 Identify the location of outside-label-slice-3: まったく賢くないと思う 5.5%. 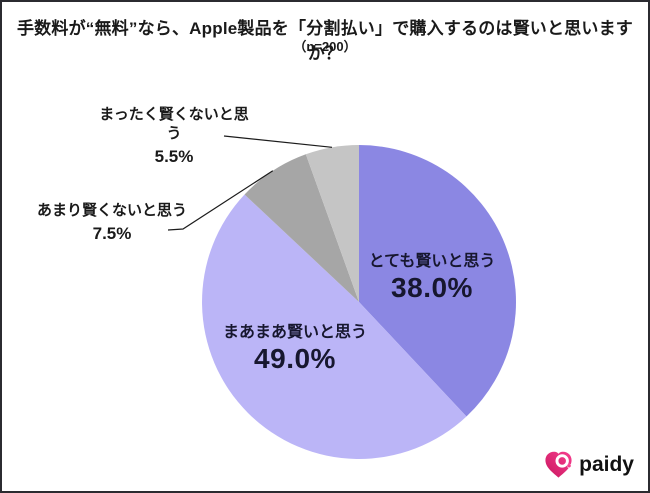
(174, 136).